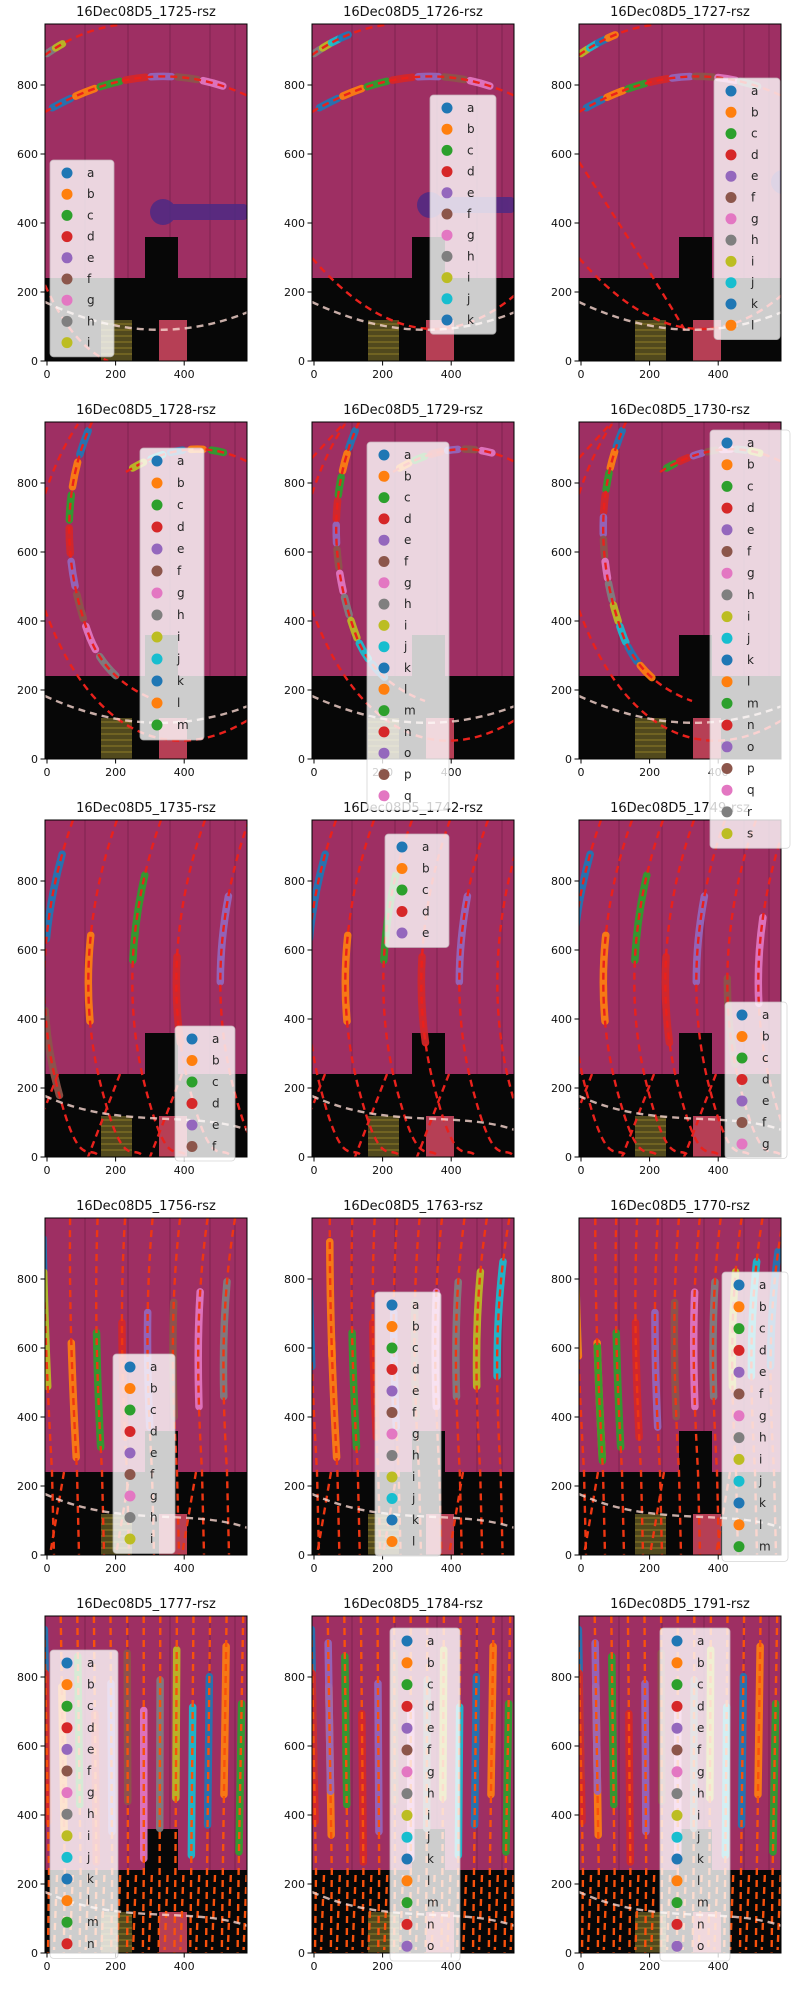 This screenshot has width=802, height=1990. Describe the element at coordinates (152, 1475) in the screenshot. I see `legend-label: f` at that location.